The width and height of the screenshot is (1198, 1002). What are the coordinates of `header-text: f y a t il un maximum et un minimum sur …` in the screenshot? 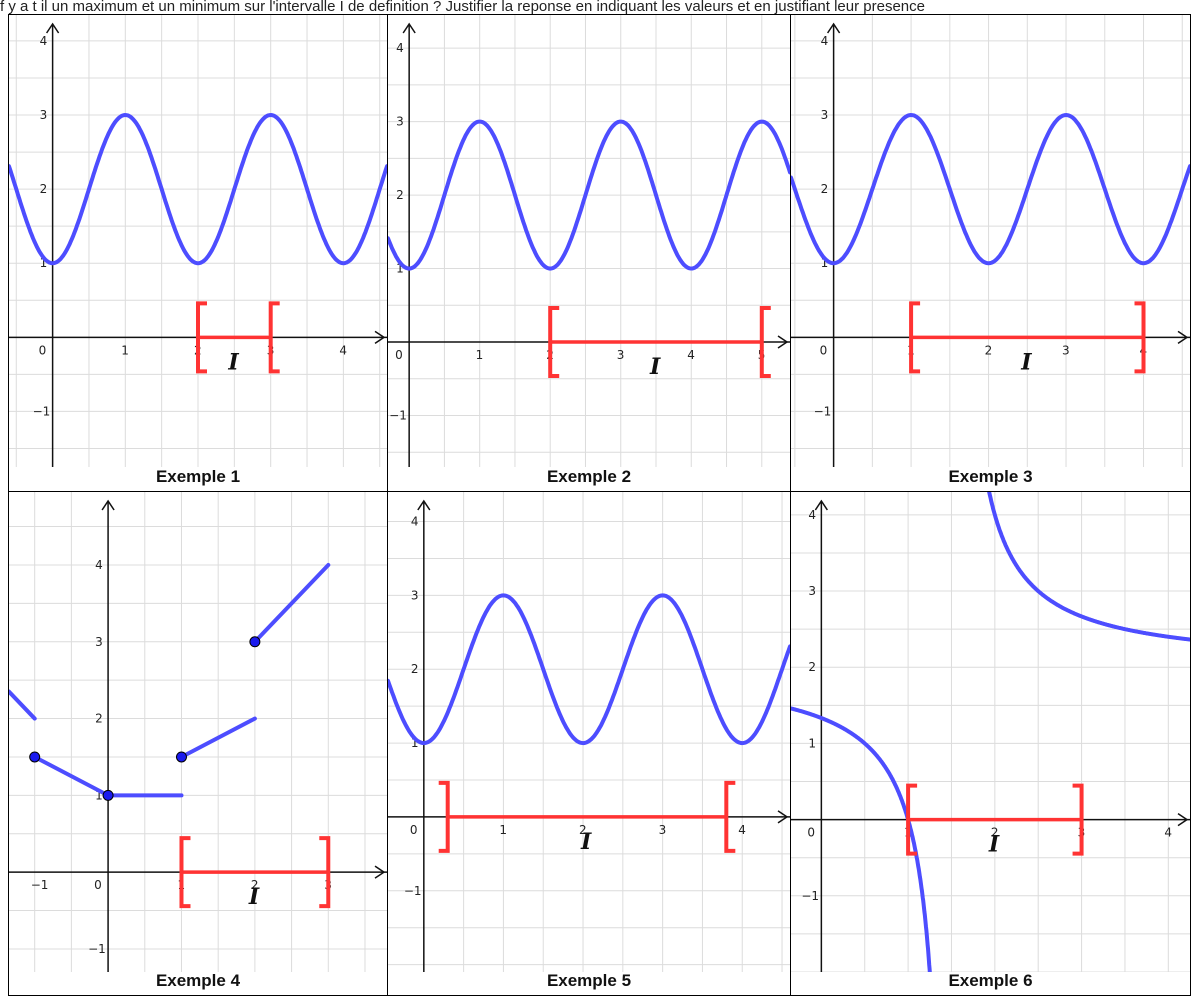 It's located at (462, 7).